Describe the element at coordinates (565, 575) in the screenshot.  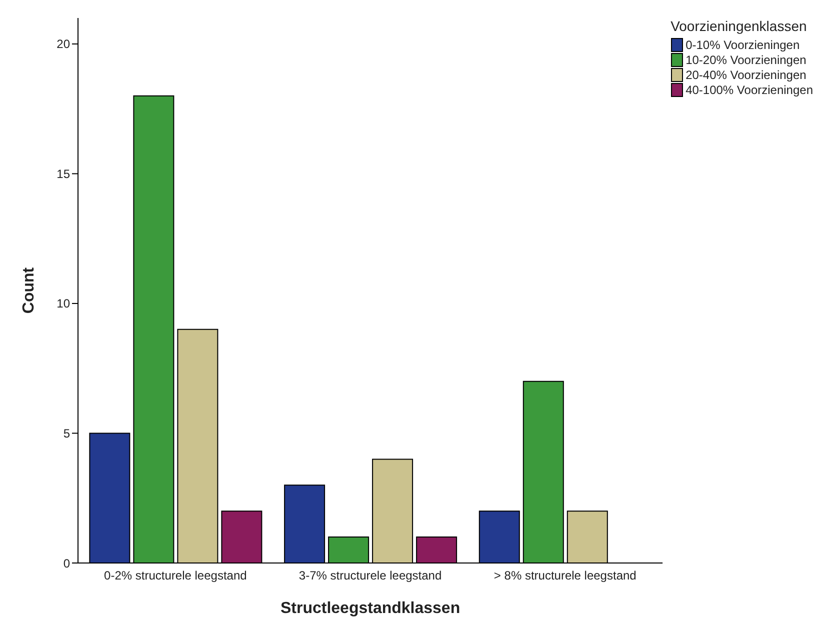
I see `x-tick-label: > 8% structurele leegstand` at that location.